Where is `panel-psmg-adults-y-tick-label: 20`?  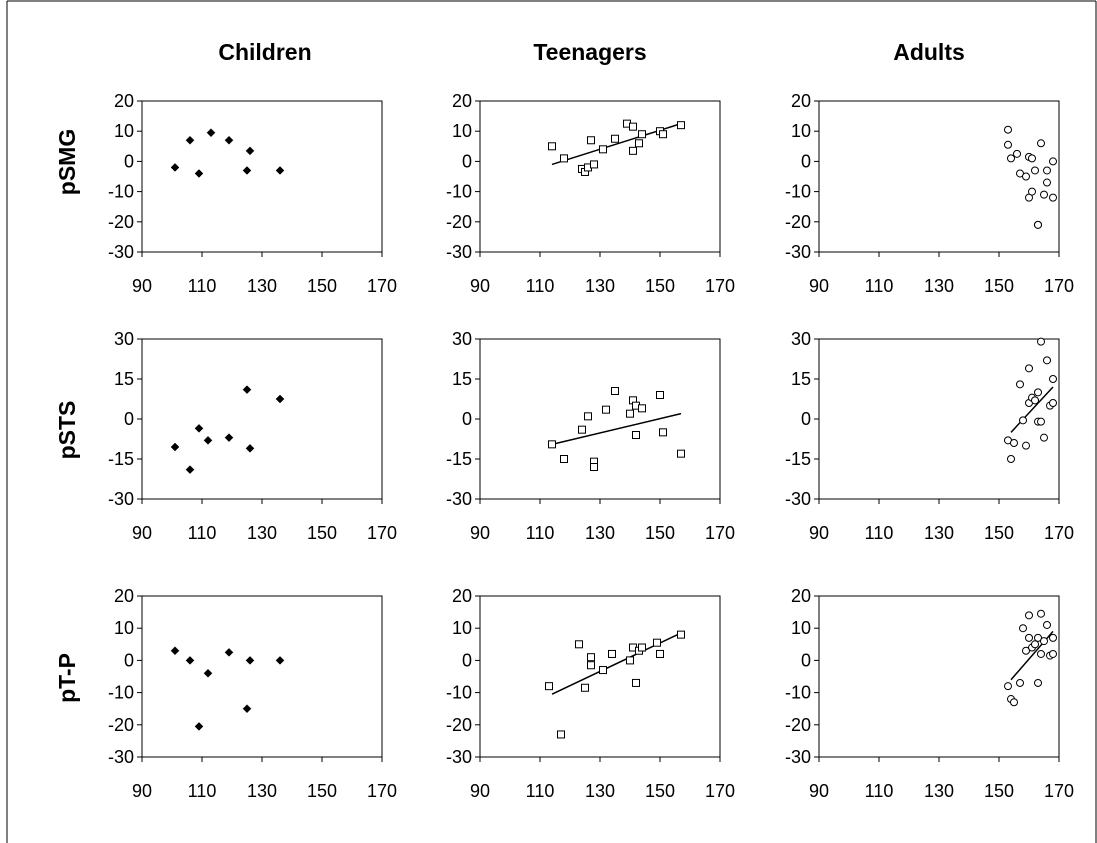
panel-psmg-adults-y-tick-label: 20 is located at coordinates (801, 101).